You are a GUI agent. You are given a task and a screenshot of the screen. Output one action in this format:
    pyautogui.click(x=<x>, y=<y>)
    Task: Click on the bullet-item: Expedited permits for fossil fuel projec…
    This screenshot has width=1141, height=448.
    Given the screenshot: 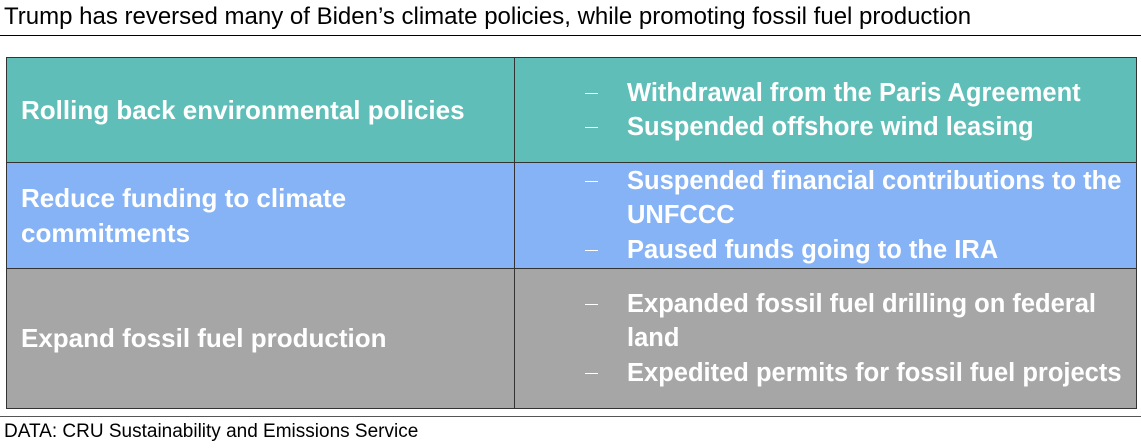 What is the action you would take?
    pyautogui.click(x=856, y=373)
    